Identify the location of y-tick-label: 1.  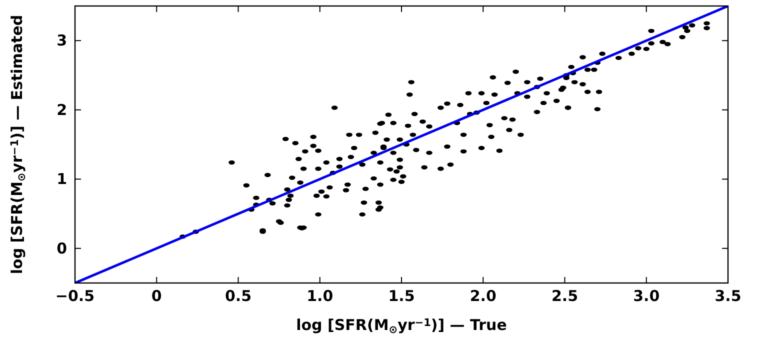
(61, 179).